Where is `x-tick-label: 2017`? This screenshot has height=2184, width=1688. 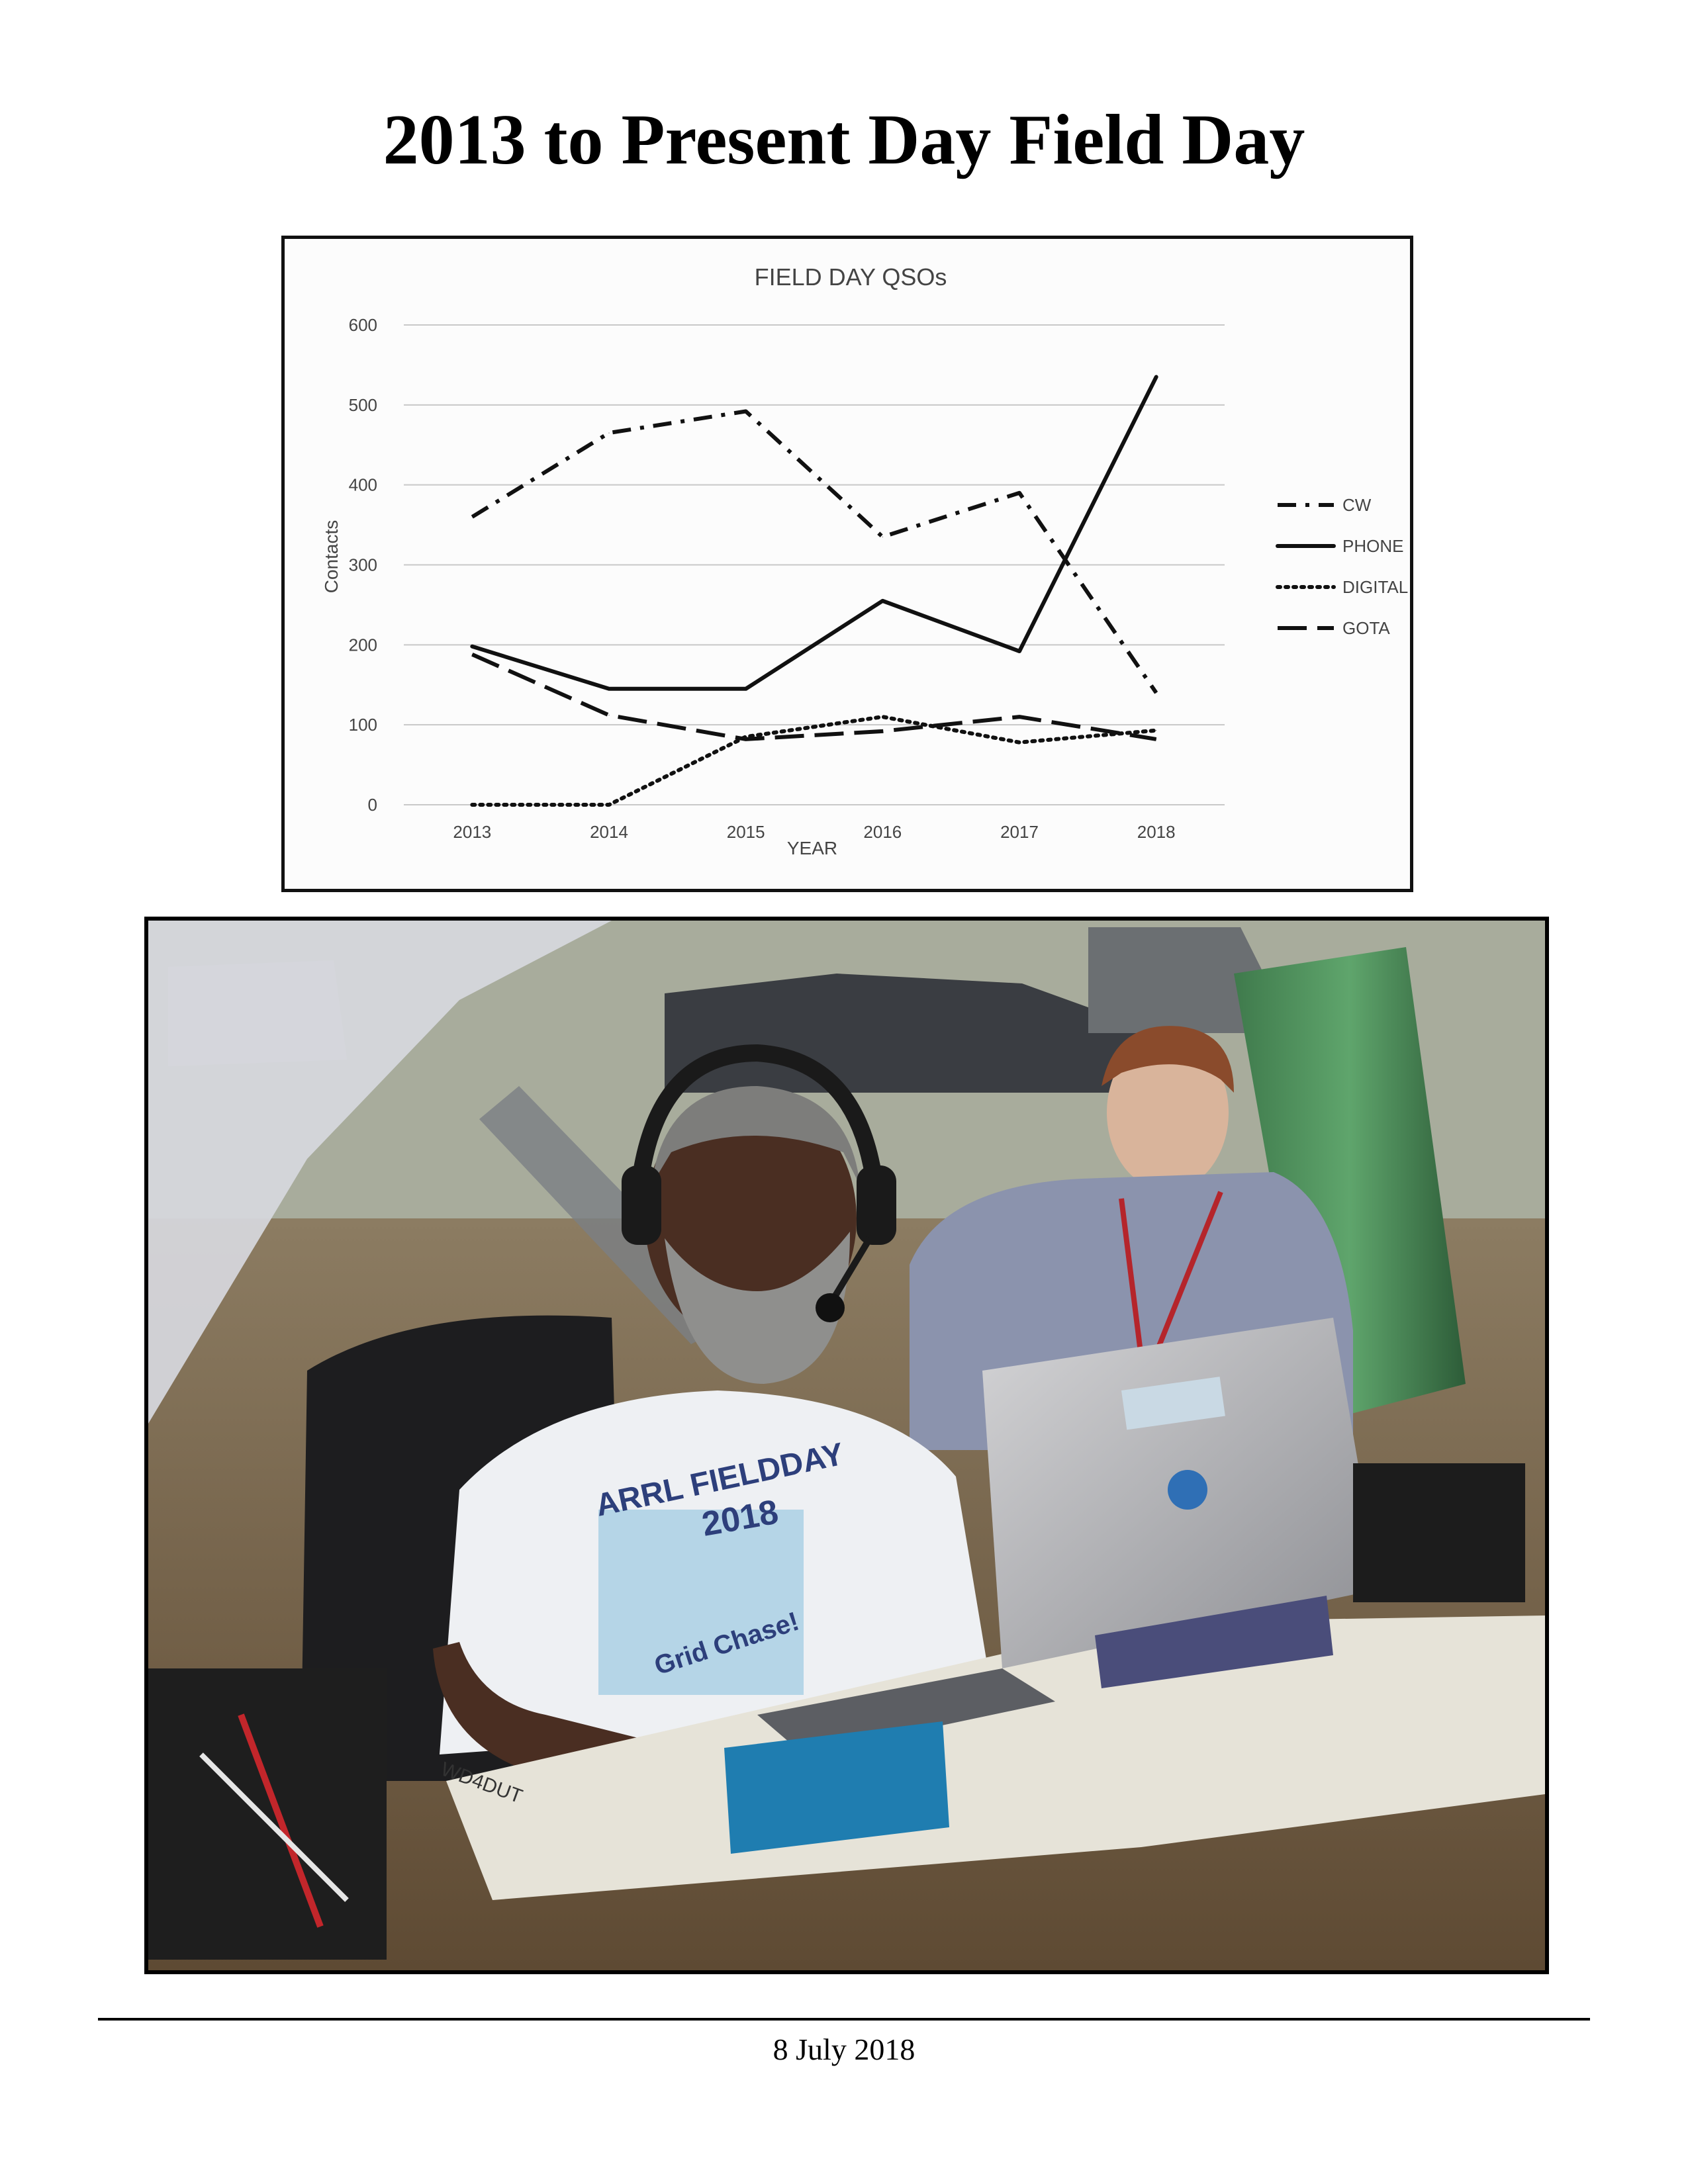 x-tick-label: 2017 is located at coordinates (1019, 832).